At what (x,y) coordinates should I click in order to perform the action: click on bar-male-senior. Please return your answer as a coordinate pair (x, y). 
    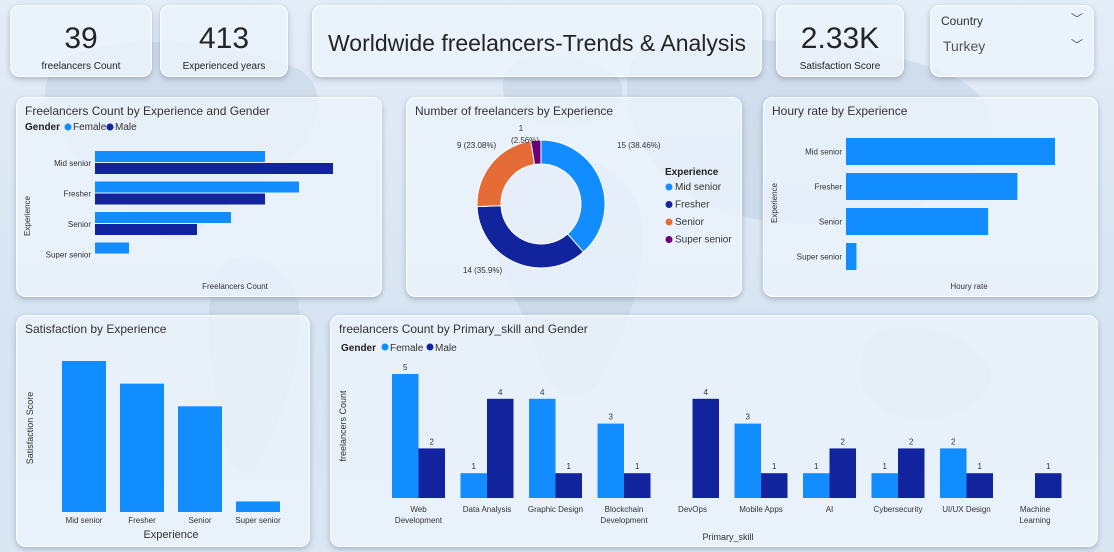
    Looking at the image, I should click on (146, 229).